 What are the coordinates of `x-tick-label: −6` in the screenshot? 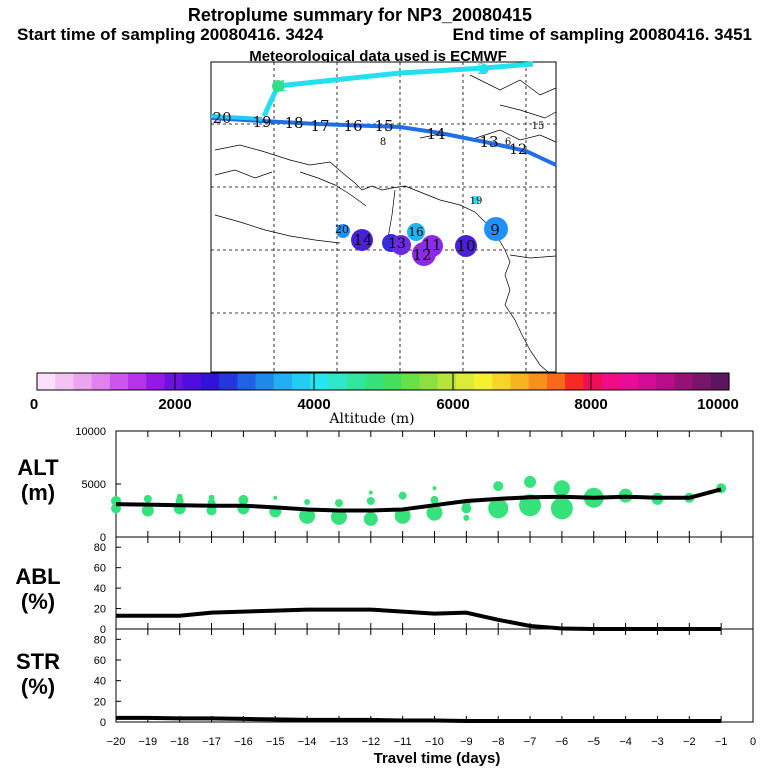 It's located at (562, 742).